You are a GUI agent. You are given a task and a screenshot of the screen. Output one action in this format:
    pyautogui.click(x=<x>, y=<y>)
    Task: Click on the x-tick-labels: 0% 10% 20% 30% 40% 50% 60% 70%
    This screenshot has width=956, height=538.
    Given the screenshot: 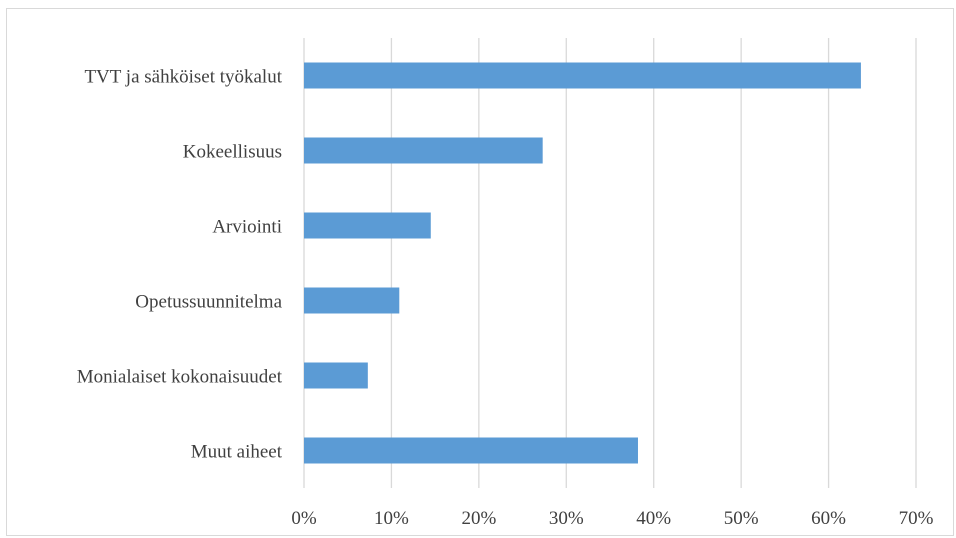 What is the action you would take?
    pyautogui.click(x=612, y=518)
    